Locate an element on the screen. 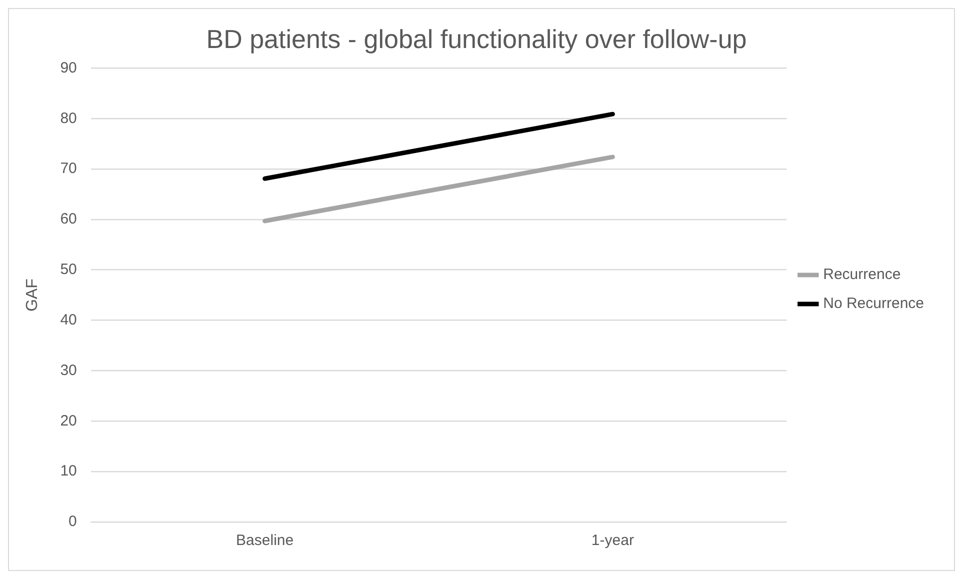  y-axis-title: GAF is located at coordinates (33, 295).